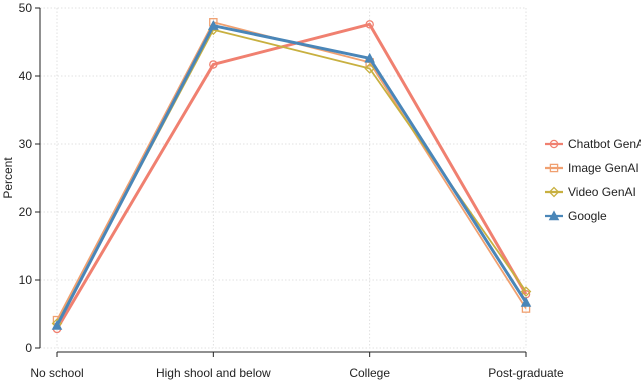  I want to click on y-tick-label: 10, so click(26, 280).